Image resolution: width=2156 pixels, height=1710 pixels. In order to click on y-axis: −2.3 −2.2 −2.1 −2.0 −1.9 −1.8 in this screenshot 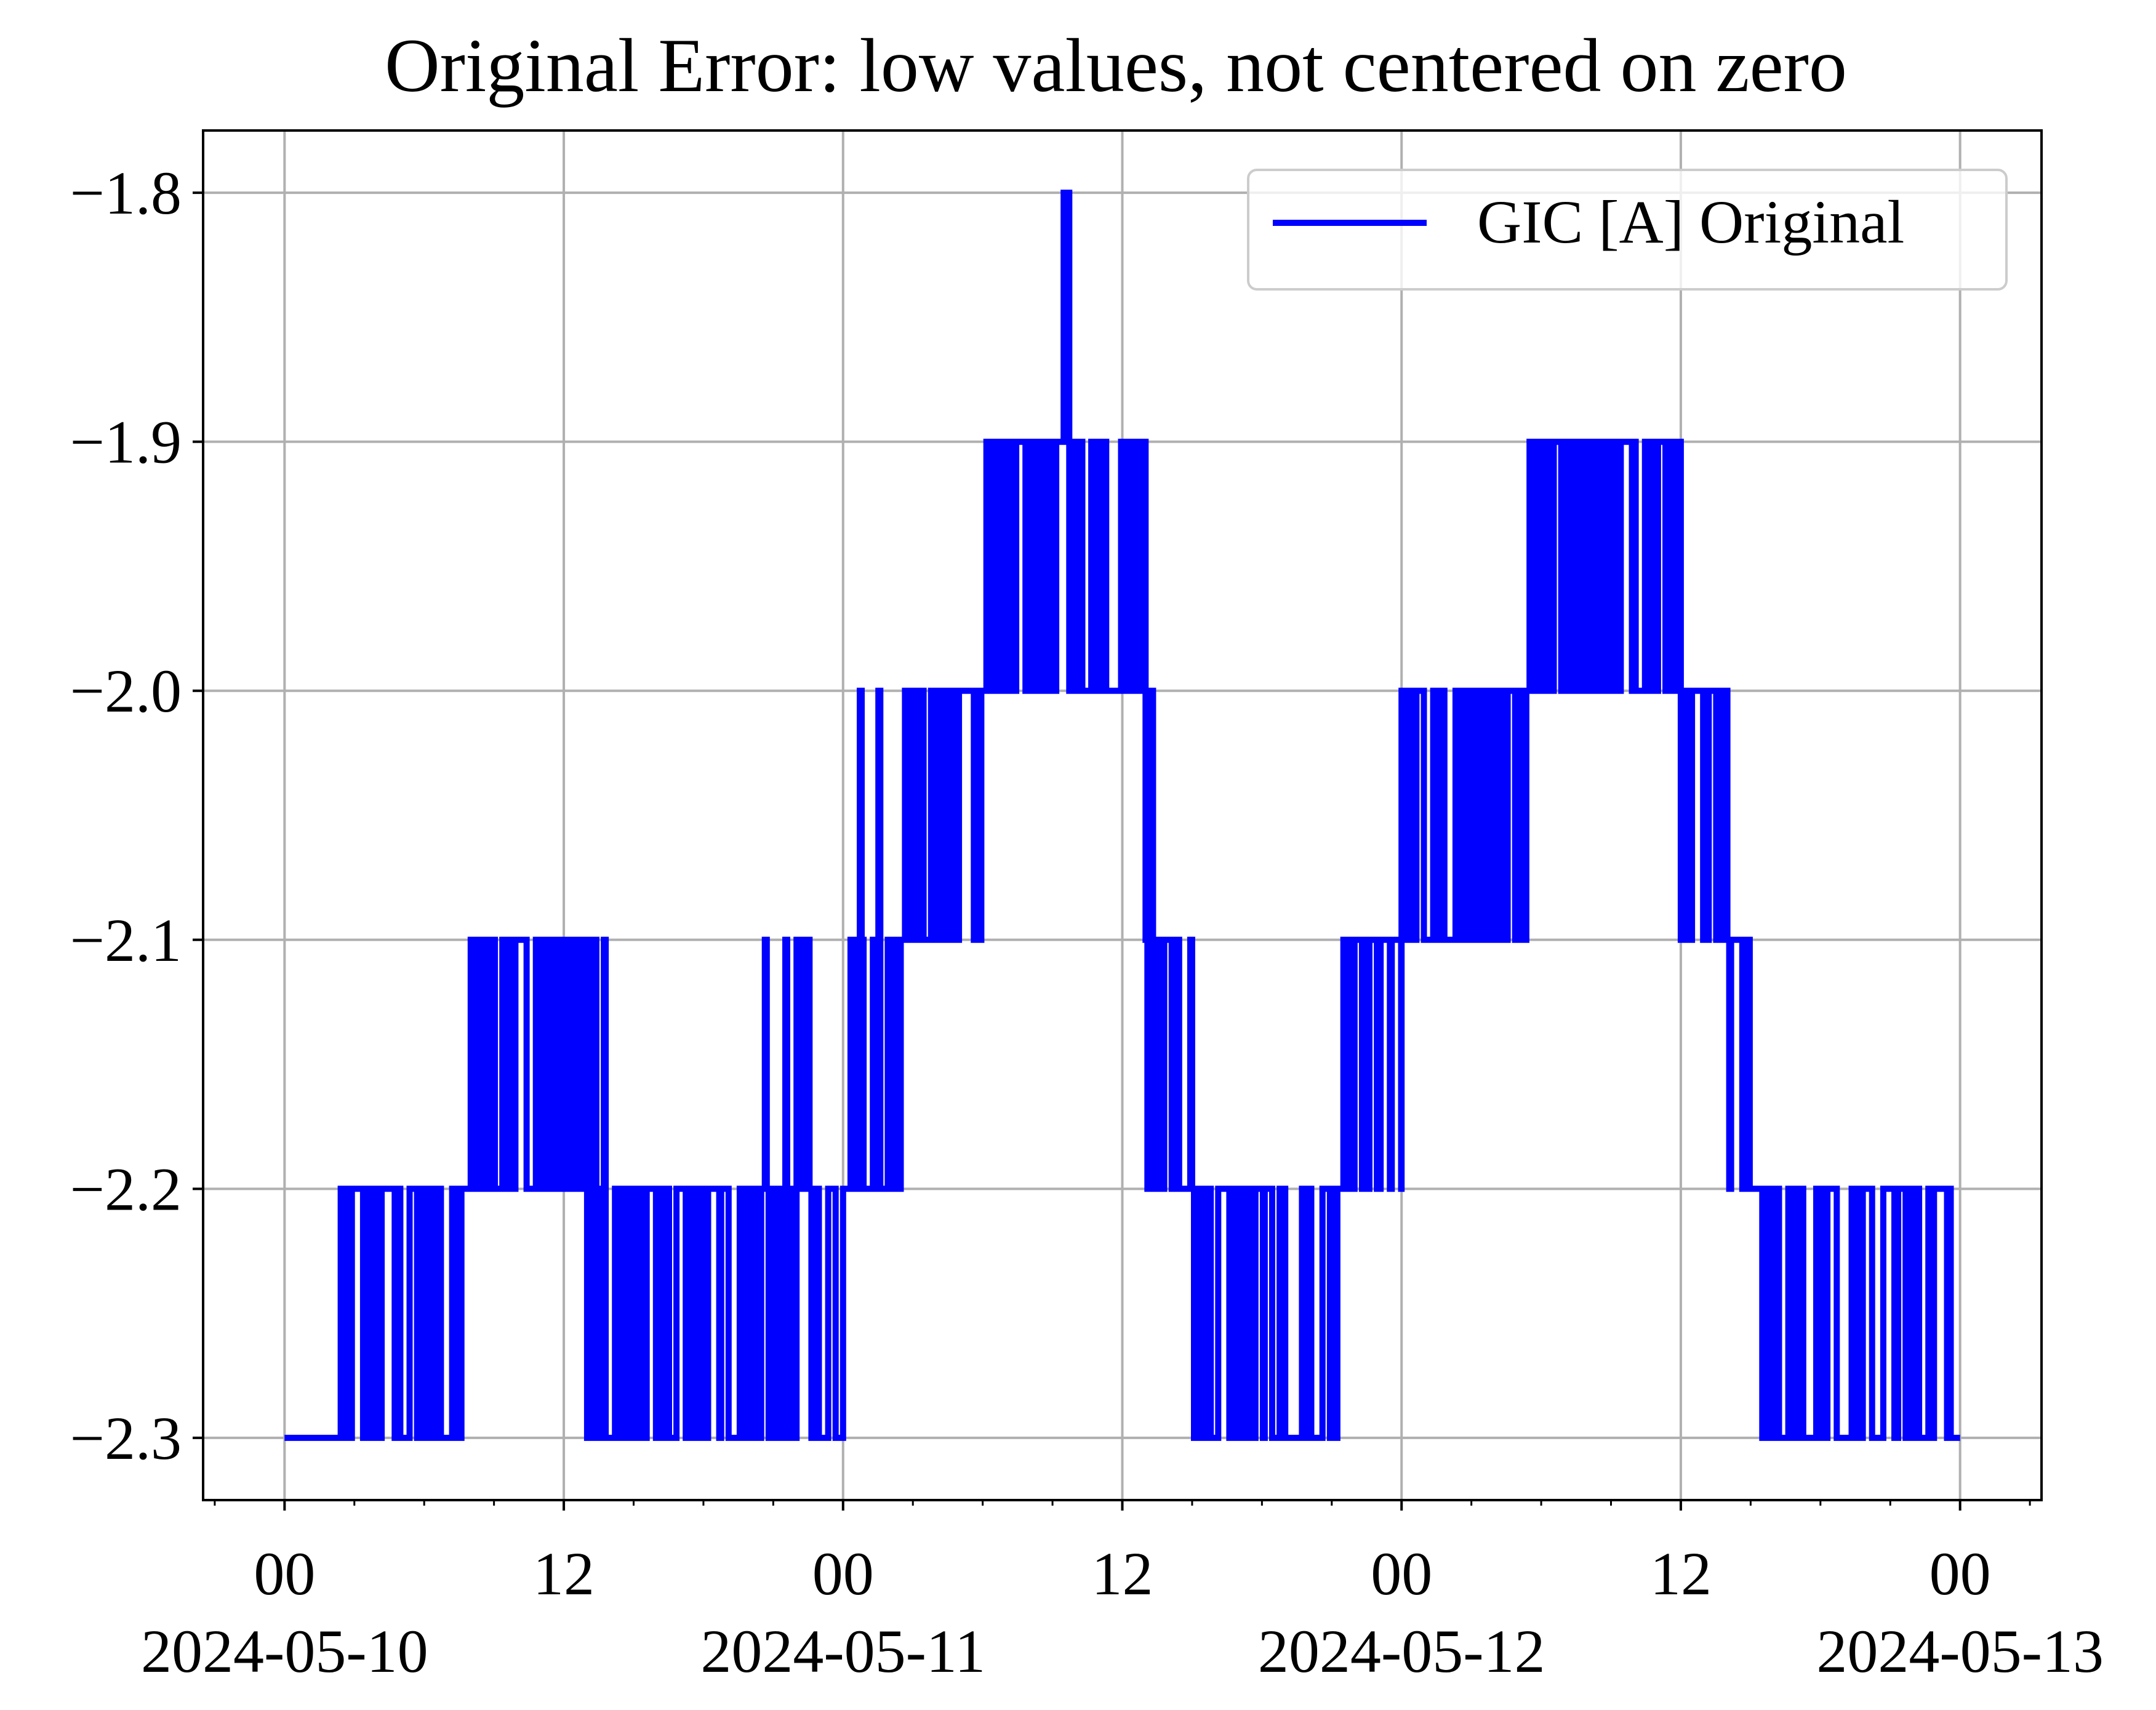, I will do `click(136, 815)`.